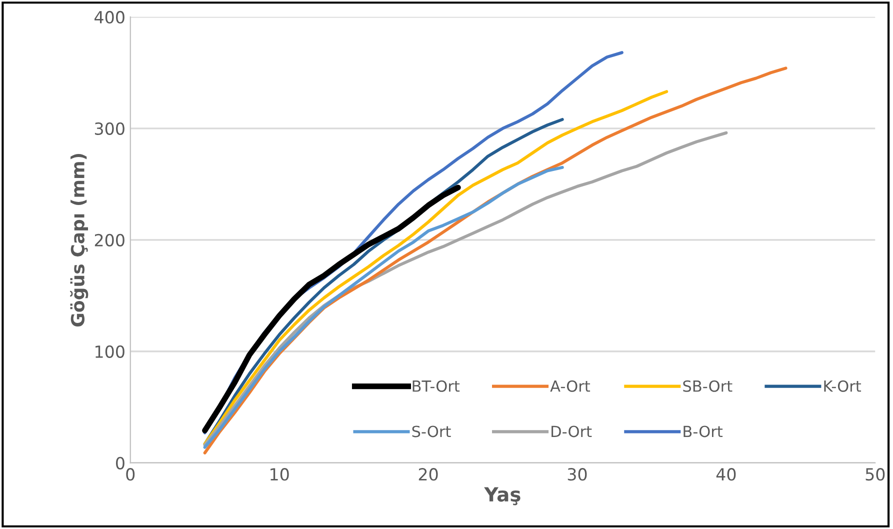 This screenshot has width=893, height=529. Describe the element at coordinates (79, 240) in the screenshot. I see `y-axis-title: Göğüs Çapı (mm)` at that location.